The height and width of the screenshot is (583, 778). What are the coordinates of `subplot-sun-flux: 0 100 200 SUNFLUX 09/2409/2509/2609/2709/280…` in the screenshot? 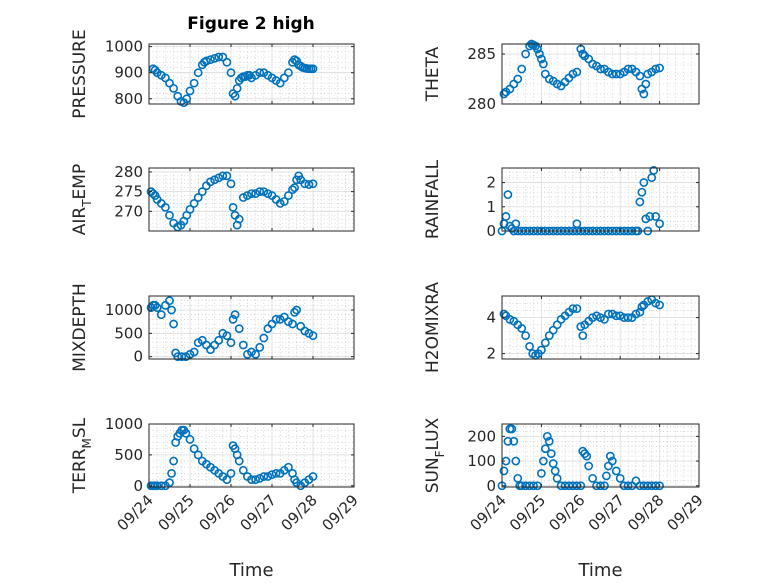 It's located at (565, 499).